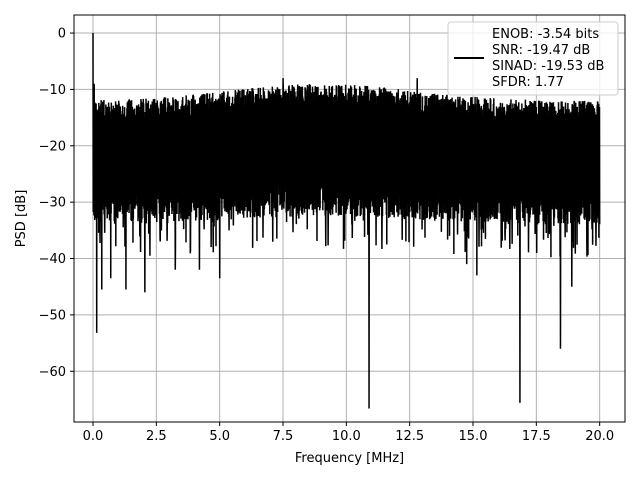  Describe the element at coordinates (52, 203) in the screenshot. I see `y-tick-label: −30` at that location.